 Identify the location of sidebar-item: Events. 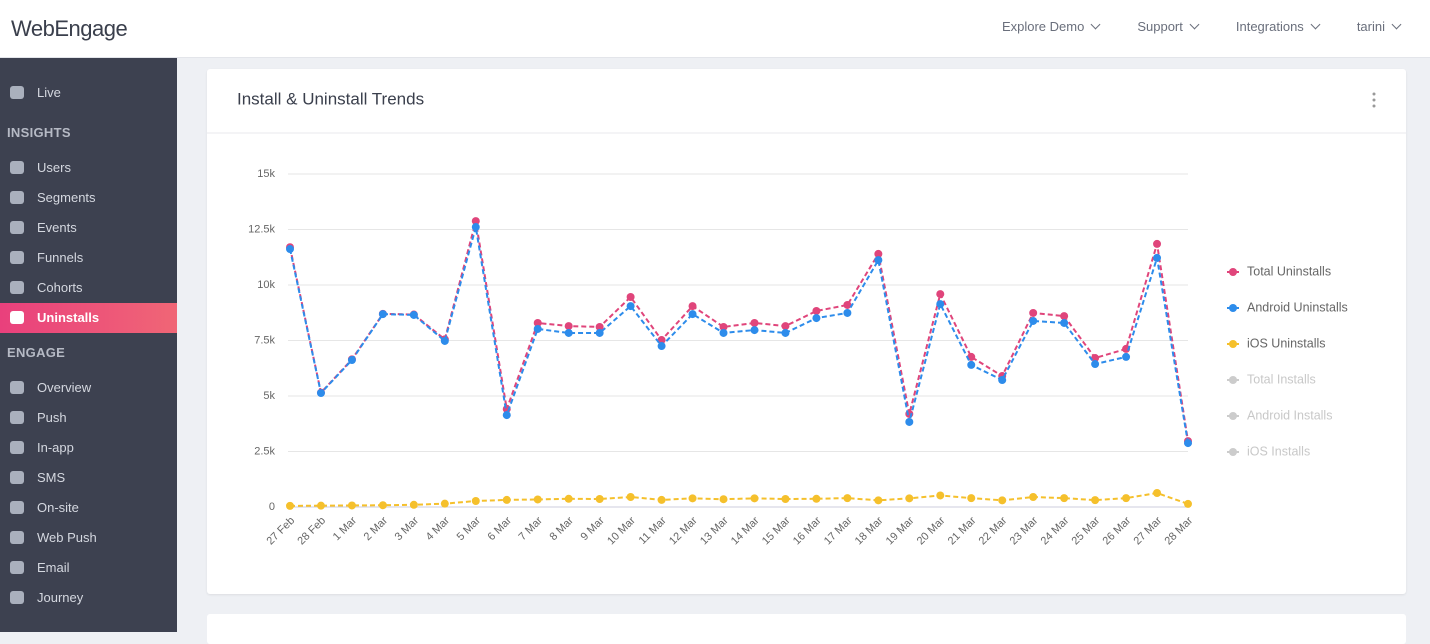
(88, 228).